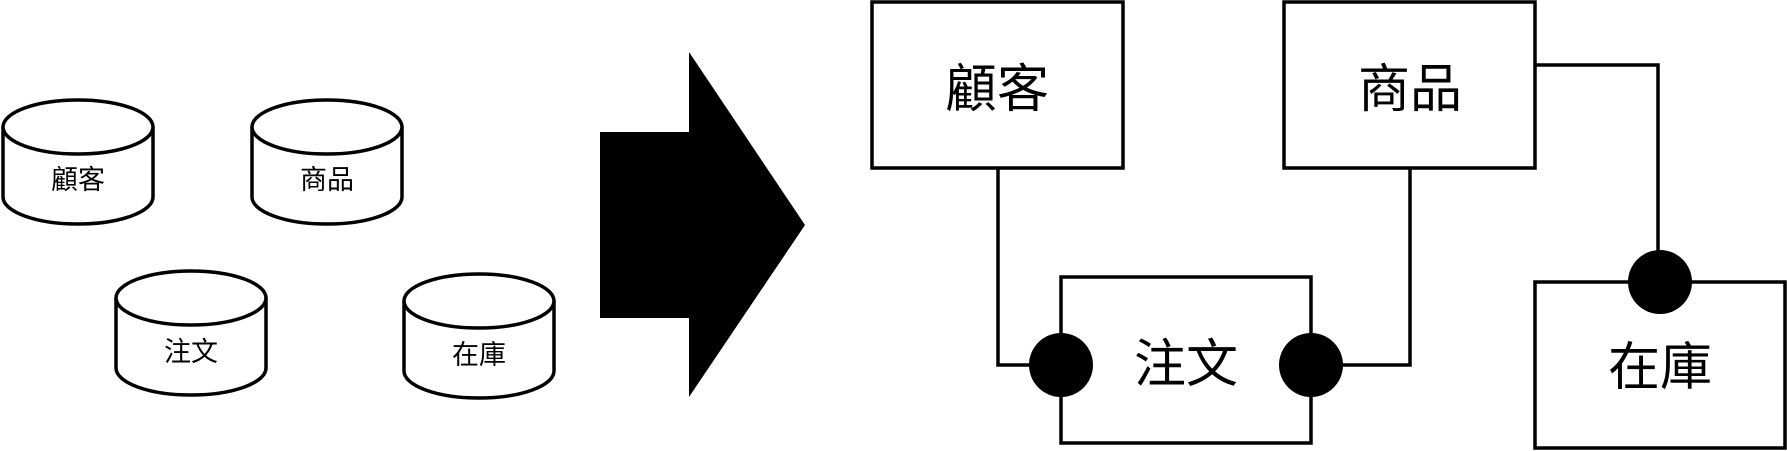 This screenshot has height=451, width=1787. I want to click on entity-order: 注文, so click(1186, 360).